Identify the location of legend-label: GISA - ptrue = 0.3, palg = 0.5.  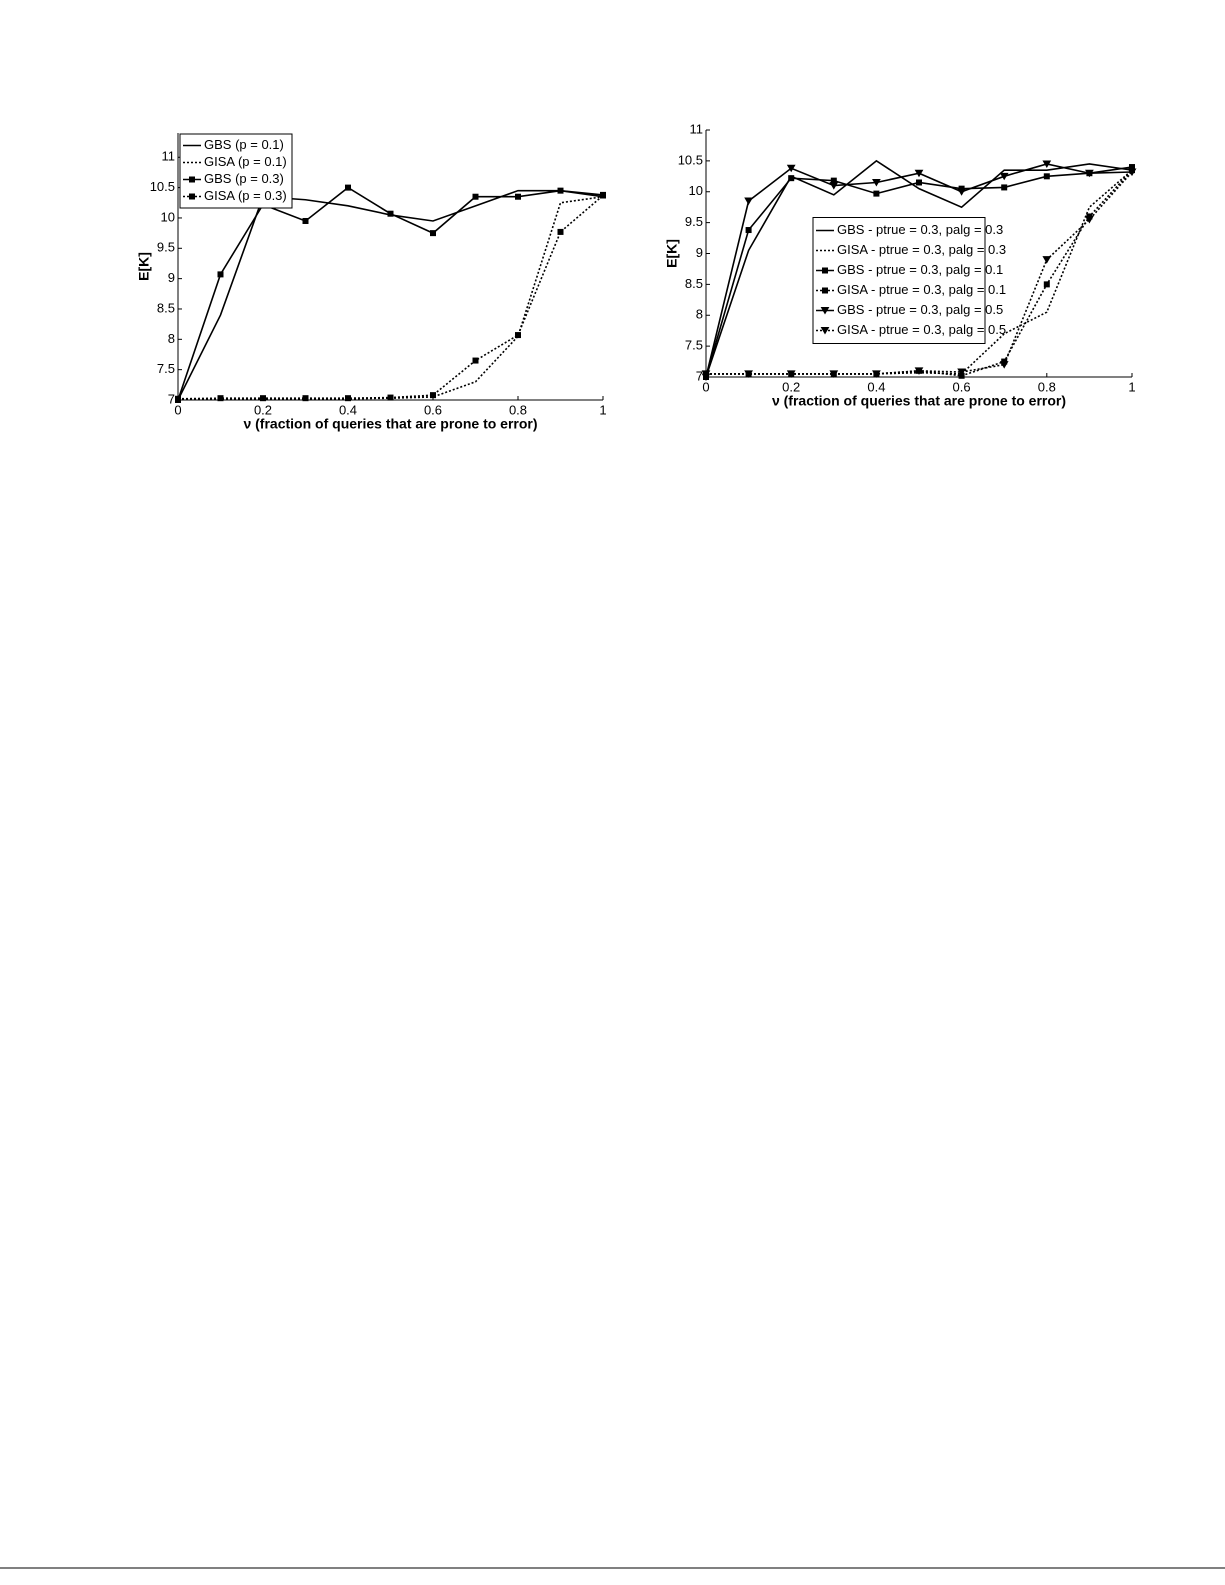
(921, 329).